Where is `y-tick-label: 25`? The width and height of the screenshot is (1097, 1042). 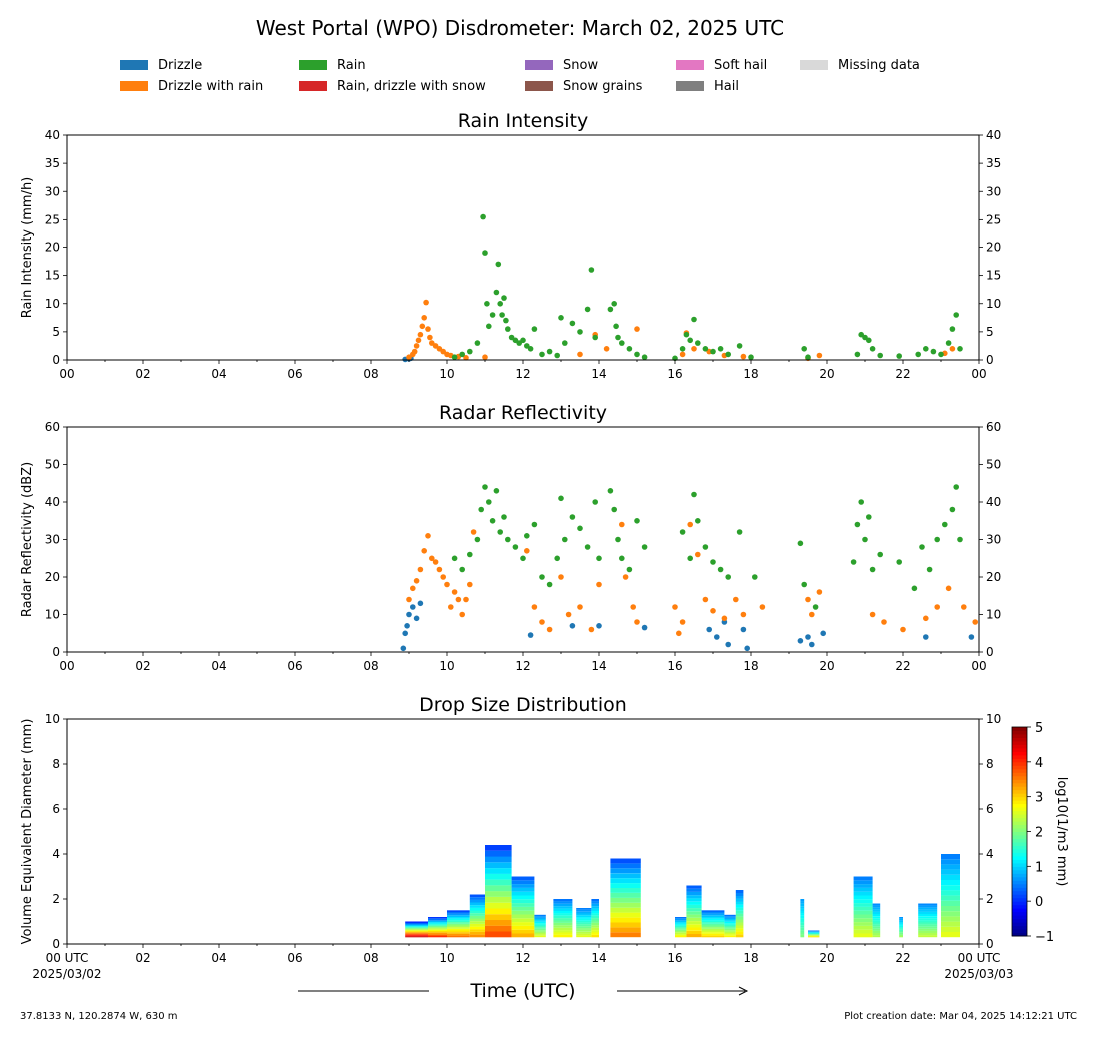
y-tick-label: 25 is located at coordinates (993, 219).